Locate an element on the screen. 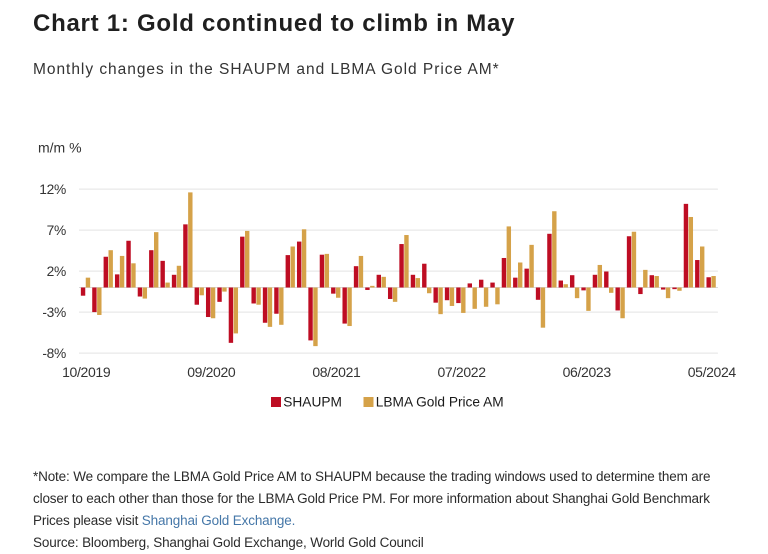 Image resolution: width=768 pixels, height=554 pixels. svg-text: 2% is located at coordinates (56, 271).